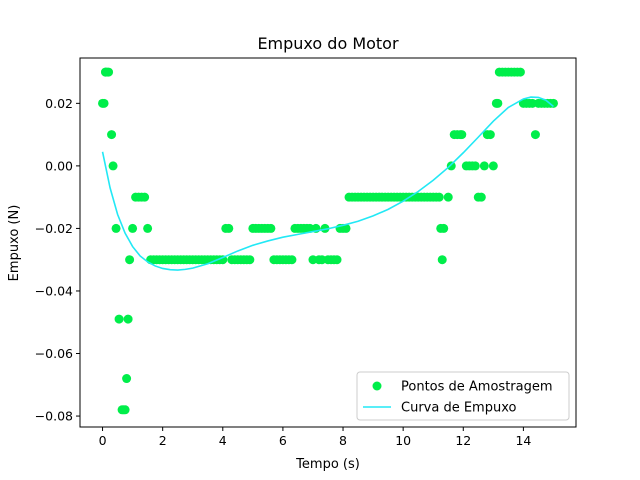 The height and width of the screenshot is (480, 640). What do you see at coordinates (477, 387) in the screenshot?
I see `legend-label-points: Pontos de Amostragem` at bounding box center [477, 387].